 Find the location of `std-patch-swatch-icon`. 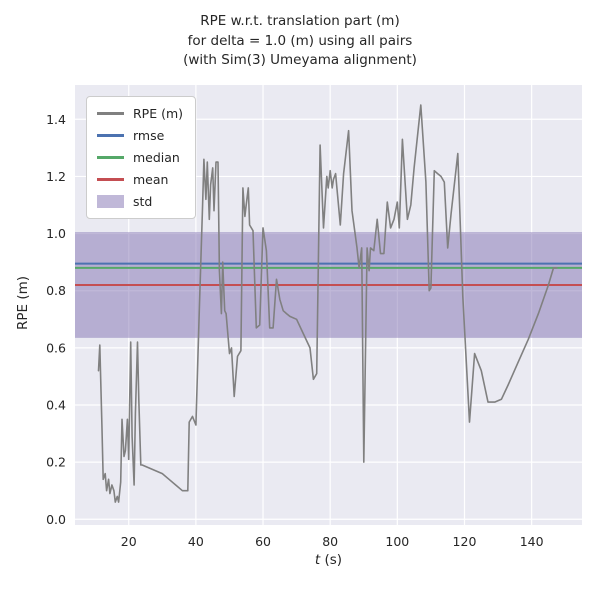

std-patch-swatch-icon is located at coordinates (110, 201).